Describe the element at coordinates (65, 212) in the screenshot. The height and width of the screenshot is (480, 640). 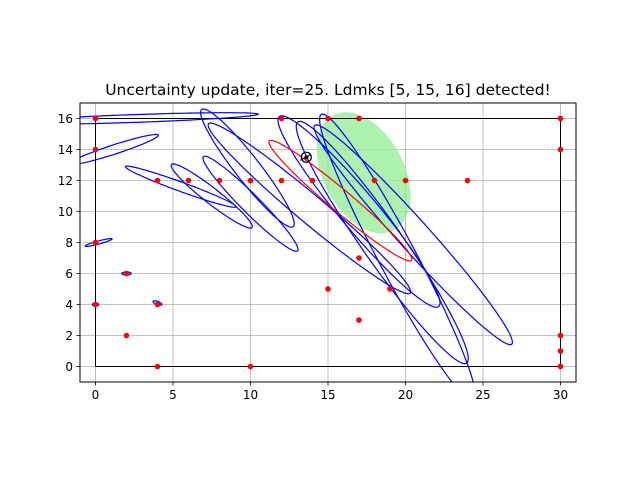
I see `y-tick-label: 10` at that location.